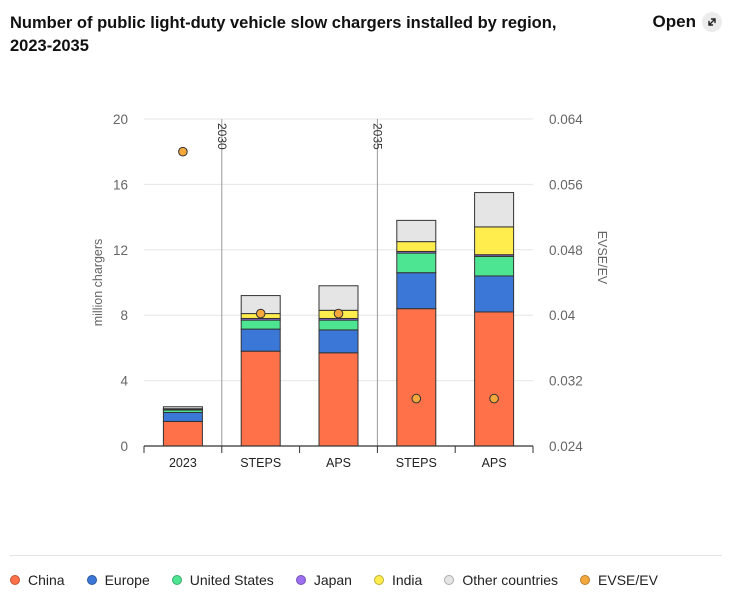 The height and width of the screenshot is (607, 732). I want to click on legend-label: Europe, so click(127, 580).